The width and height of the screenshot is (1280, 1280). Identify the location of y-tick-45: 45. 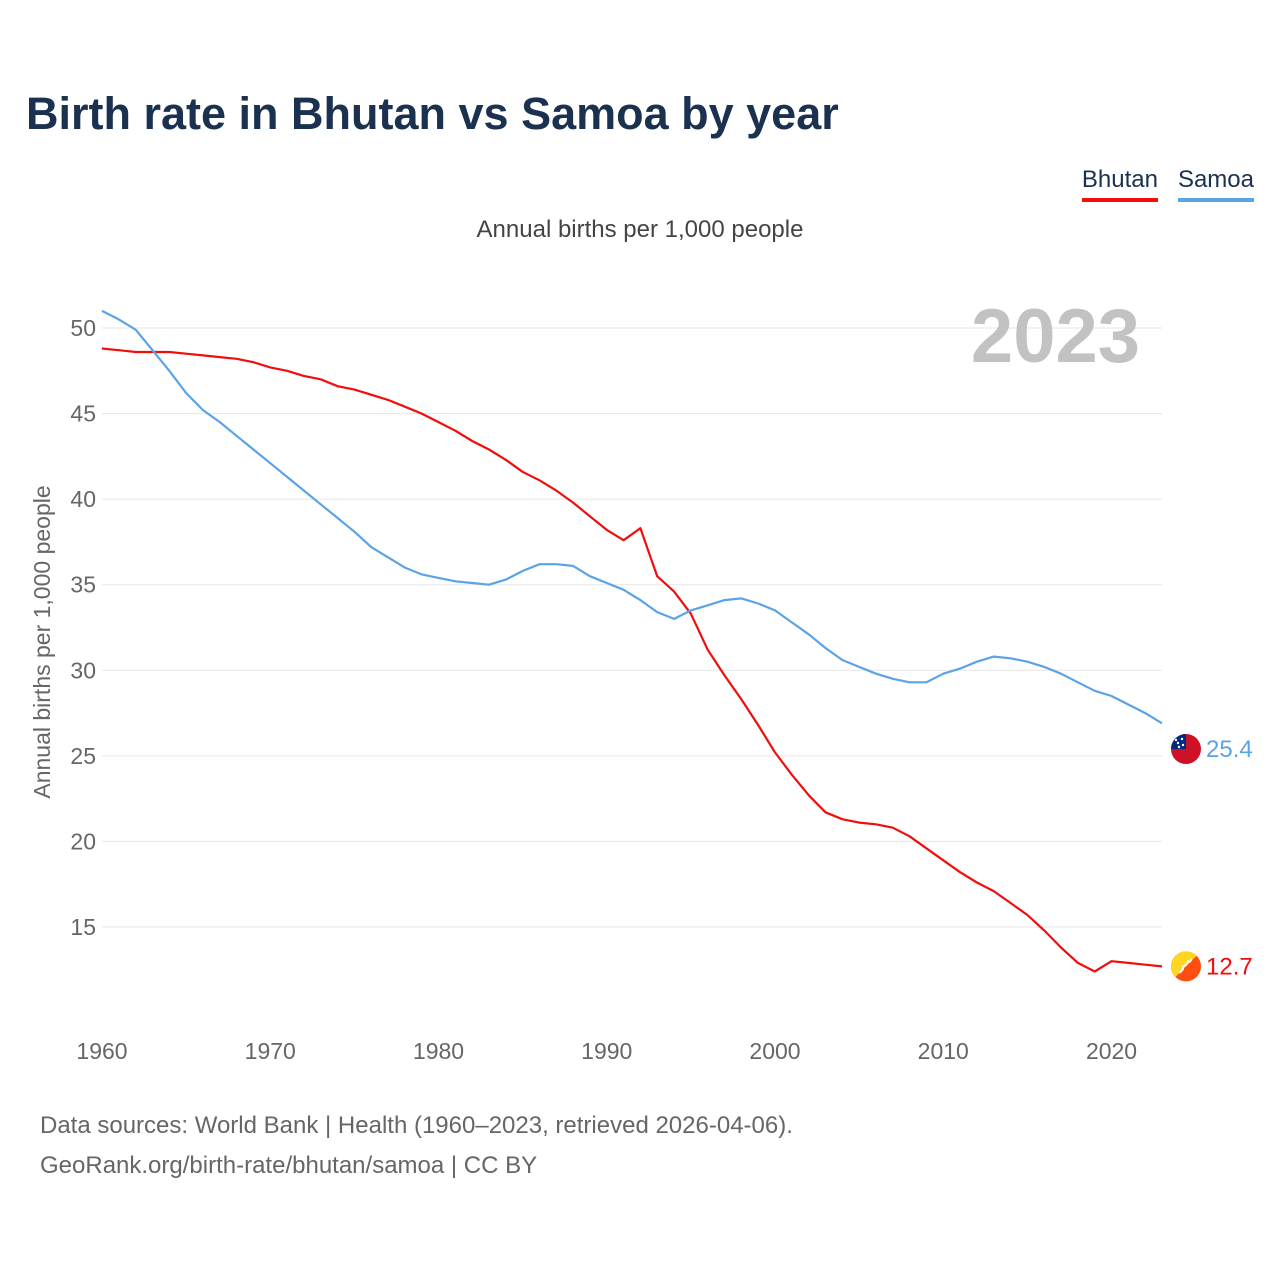
(83, 414).